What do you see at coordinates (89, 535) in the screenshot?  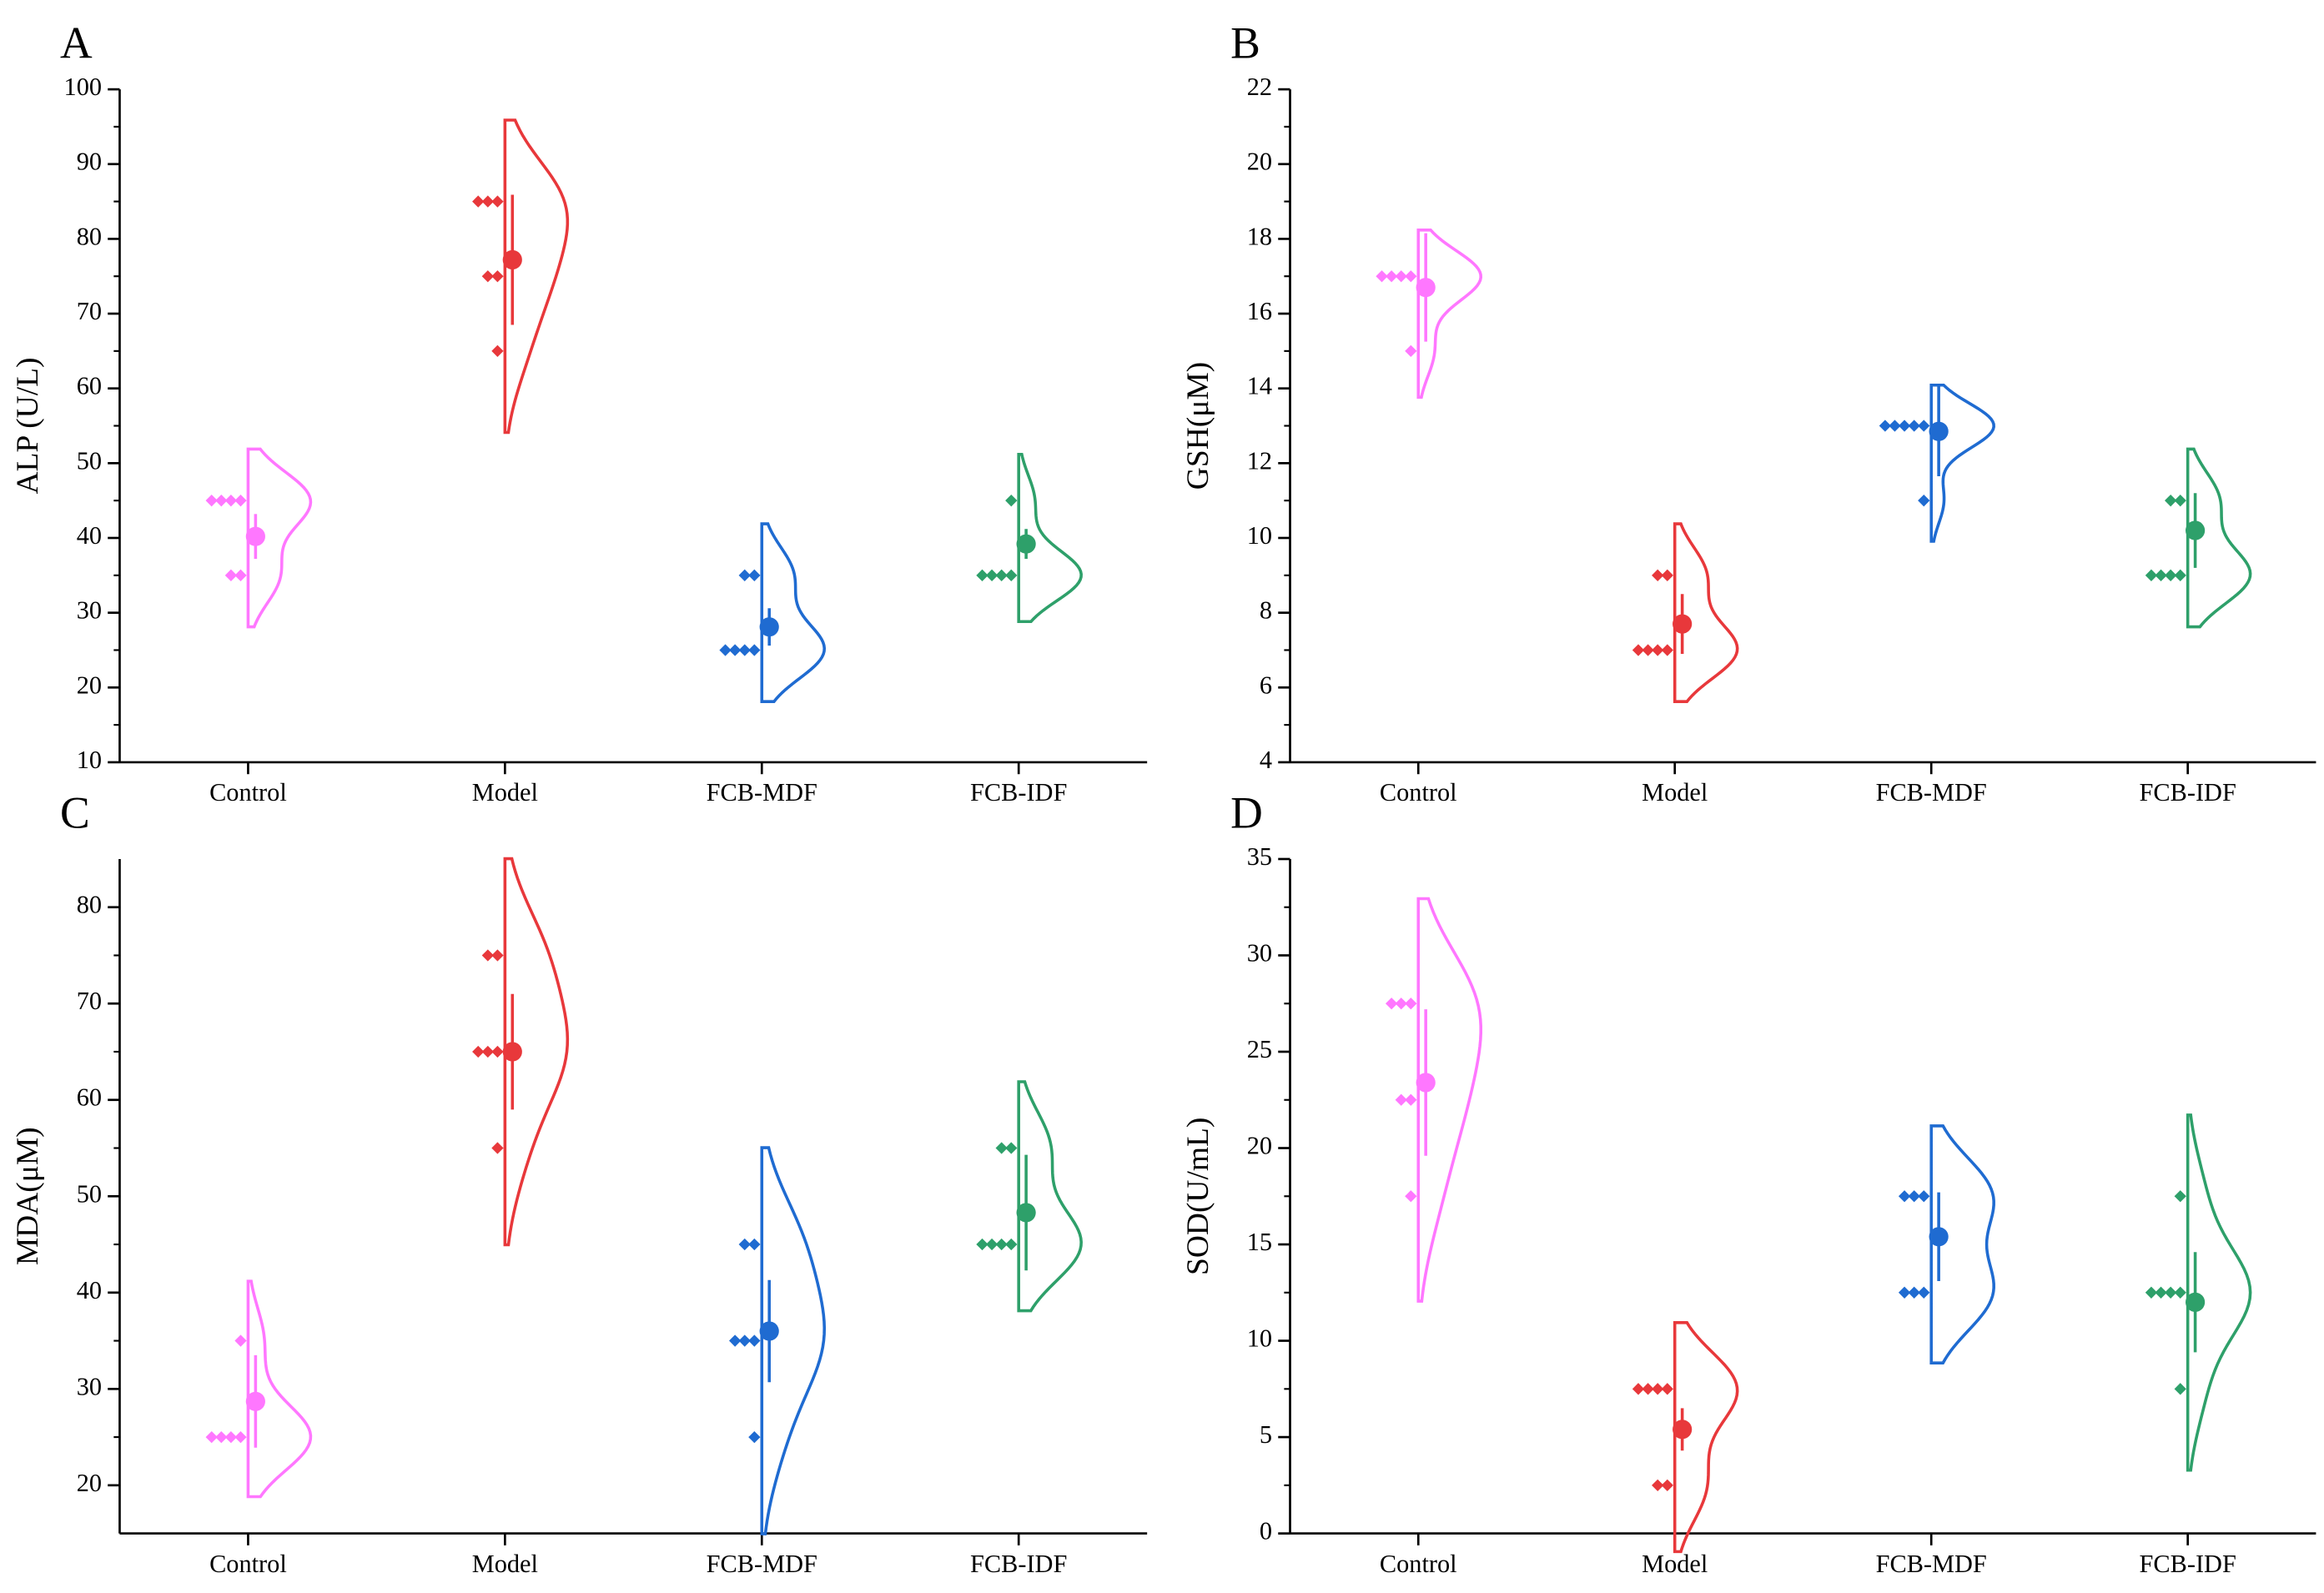 I see `y-tick-label: 40` at bounding box center [89, 535].